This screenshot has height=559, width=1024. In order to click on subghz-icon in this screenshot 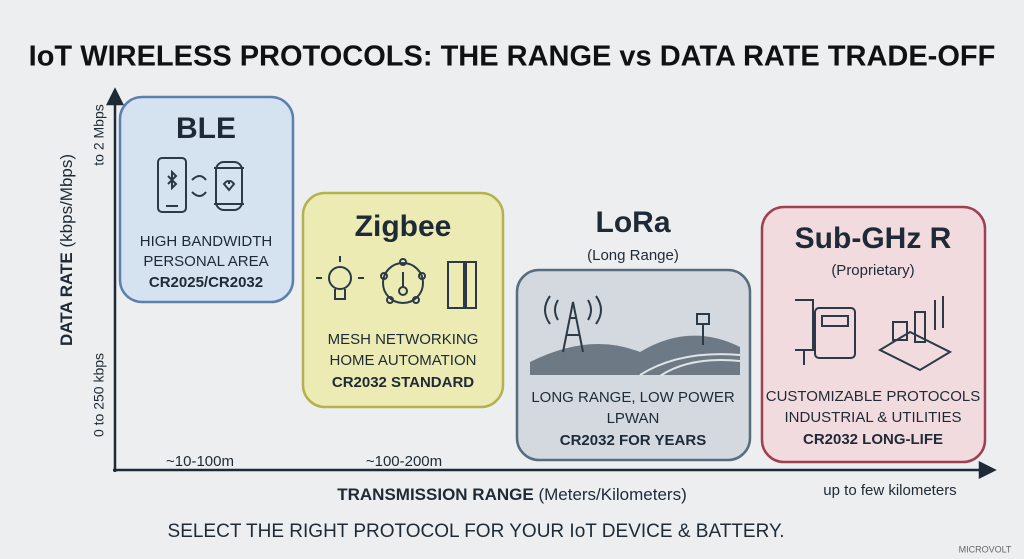, I will do `click(874, 334)`.